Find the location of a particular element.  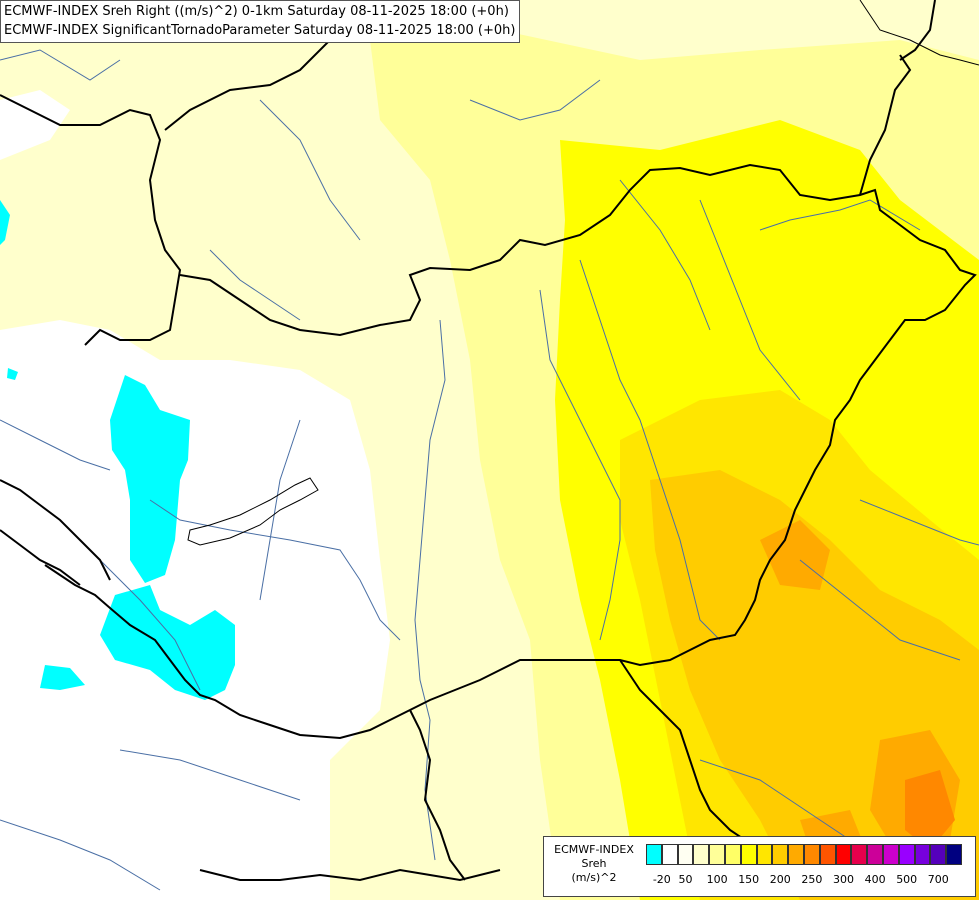

legend-line-3: (m/s)^2 is located at coordinates (594, 877).